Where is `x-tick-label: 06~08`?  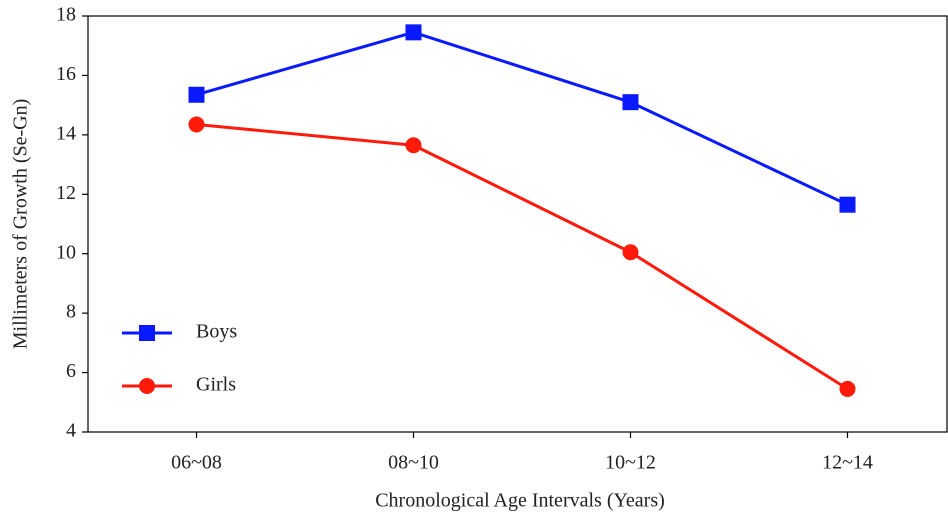 x-tick-label: 06~08 is located at coordinates (196, 463).